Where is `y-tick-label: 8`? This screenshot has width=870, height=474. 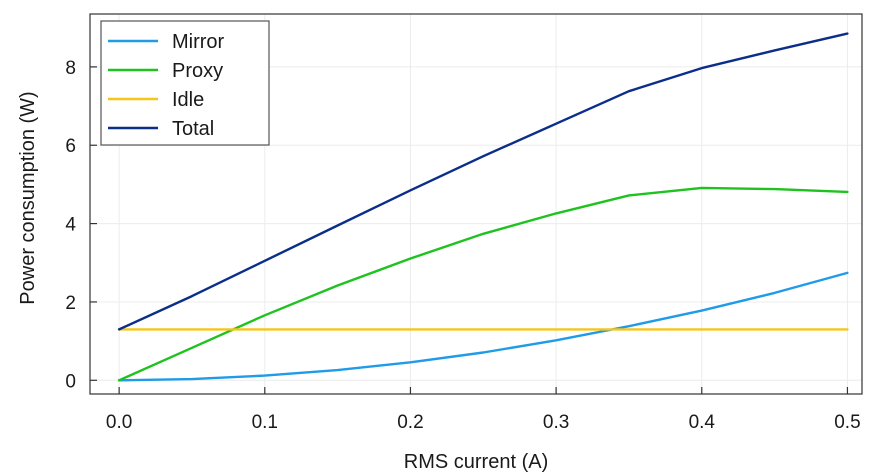 y-tick-label: 8 is located at coordinates (70, 68).